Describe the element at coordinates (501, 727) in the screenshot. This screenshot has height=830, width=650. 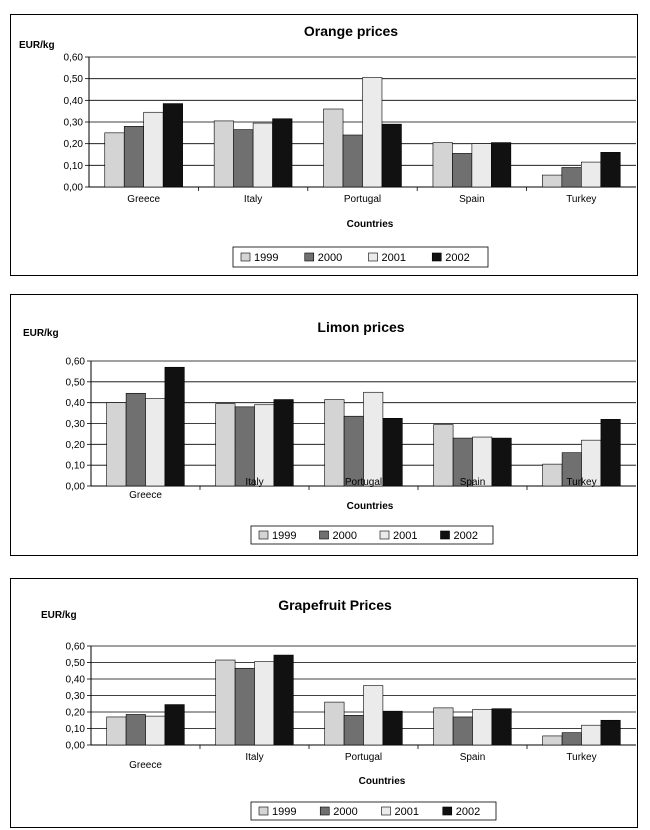
I see `bar-spain-2002` at that location.